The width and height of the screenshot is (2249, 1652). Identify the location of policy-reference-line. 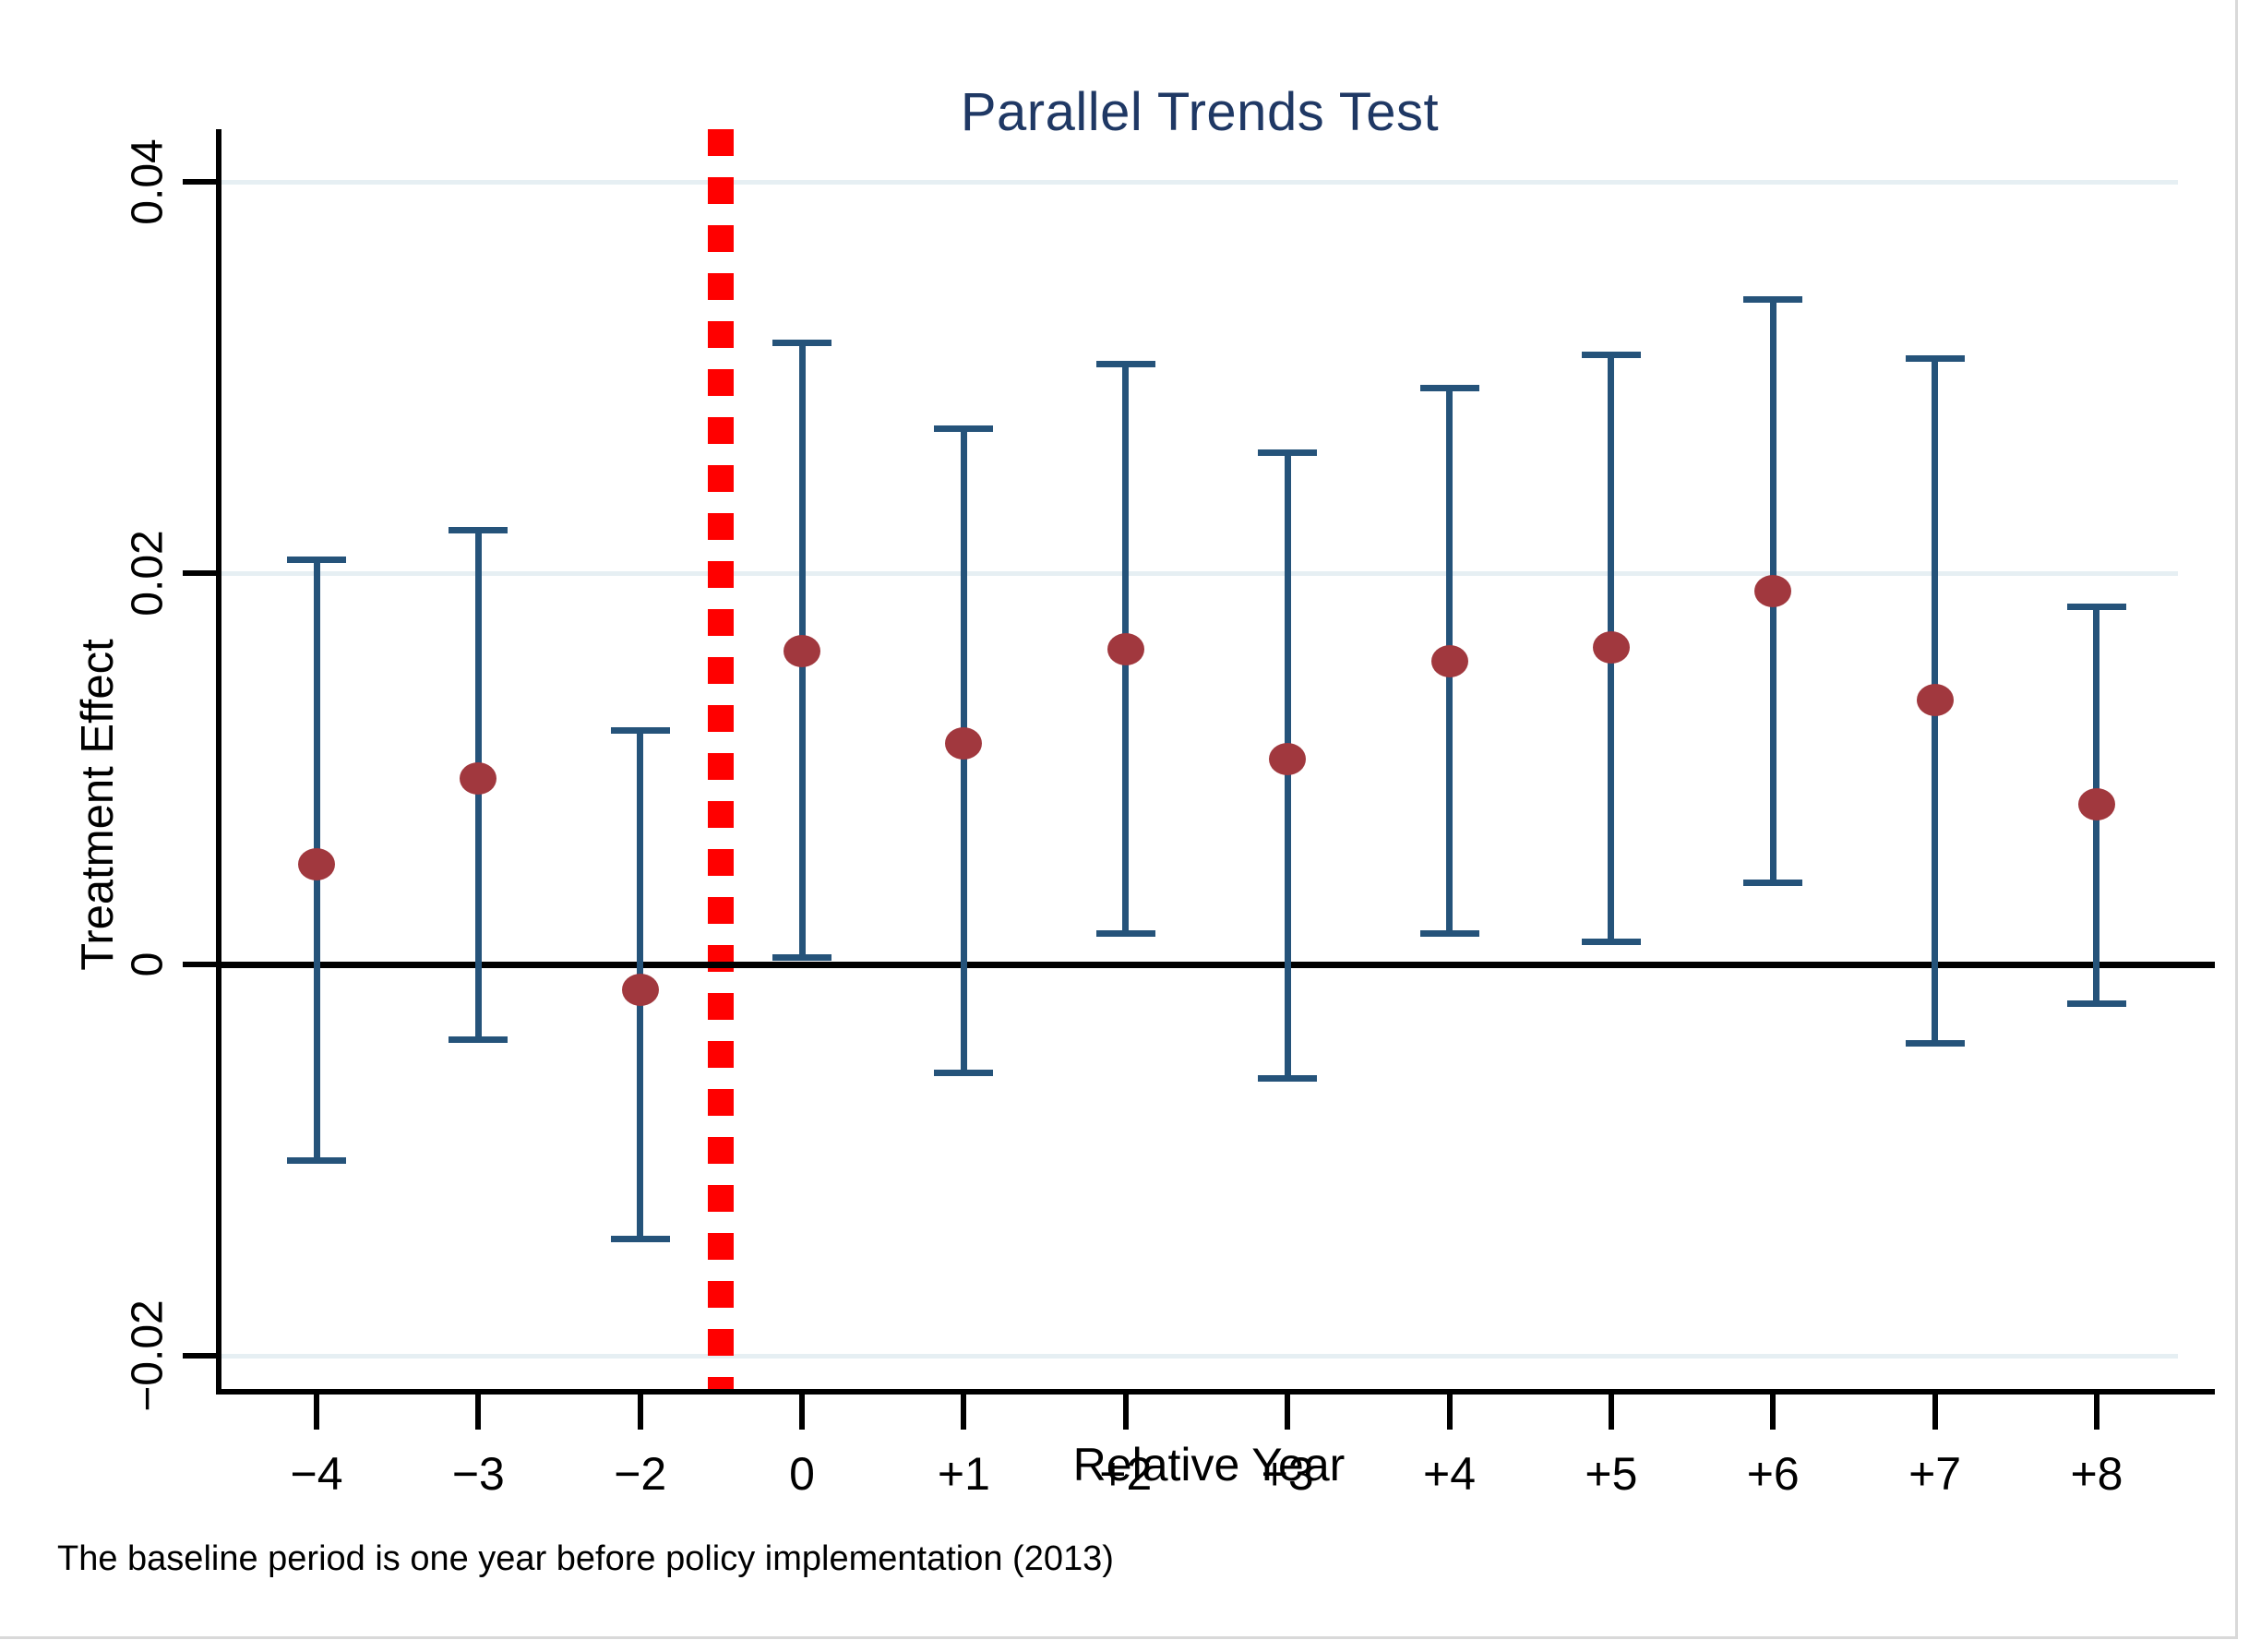
(721, 759).